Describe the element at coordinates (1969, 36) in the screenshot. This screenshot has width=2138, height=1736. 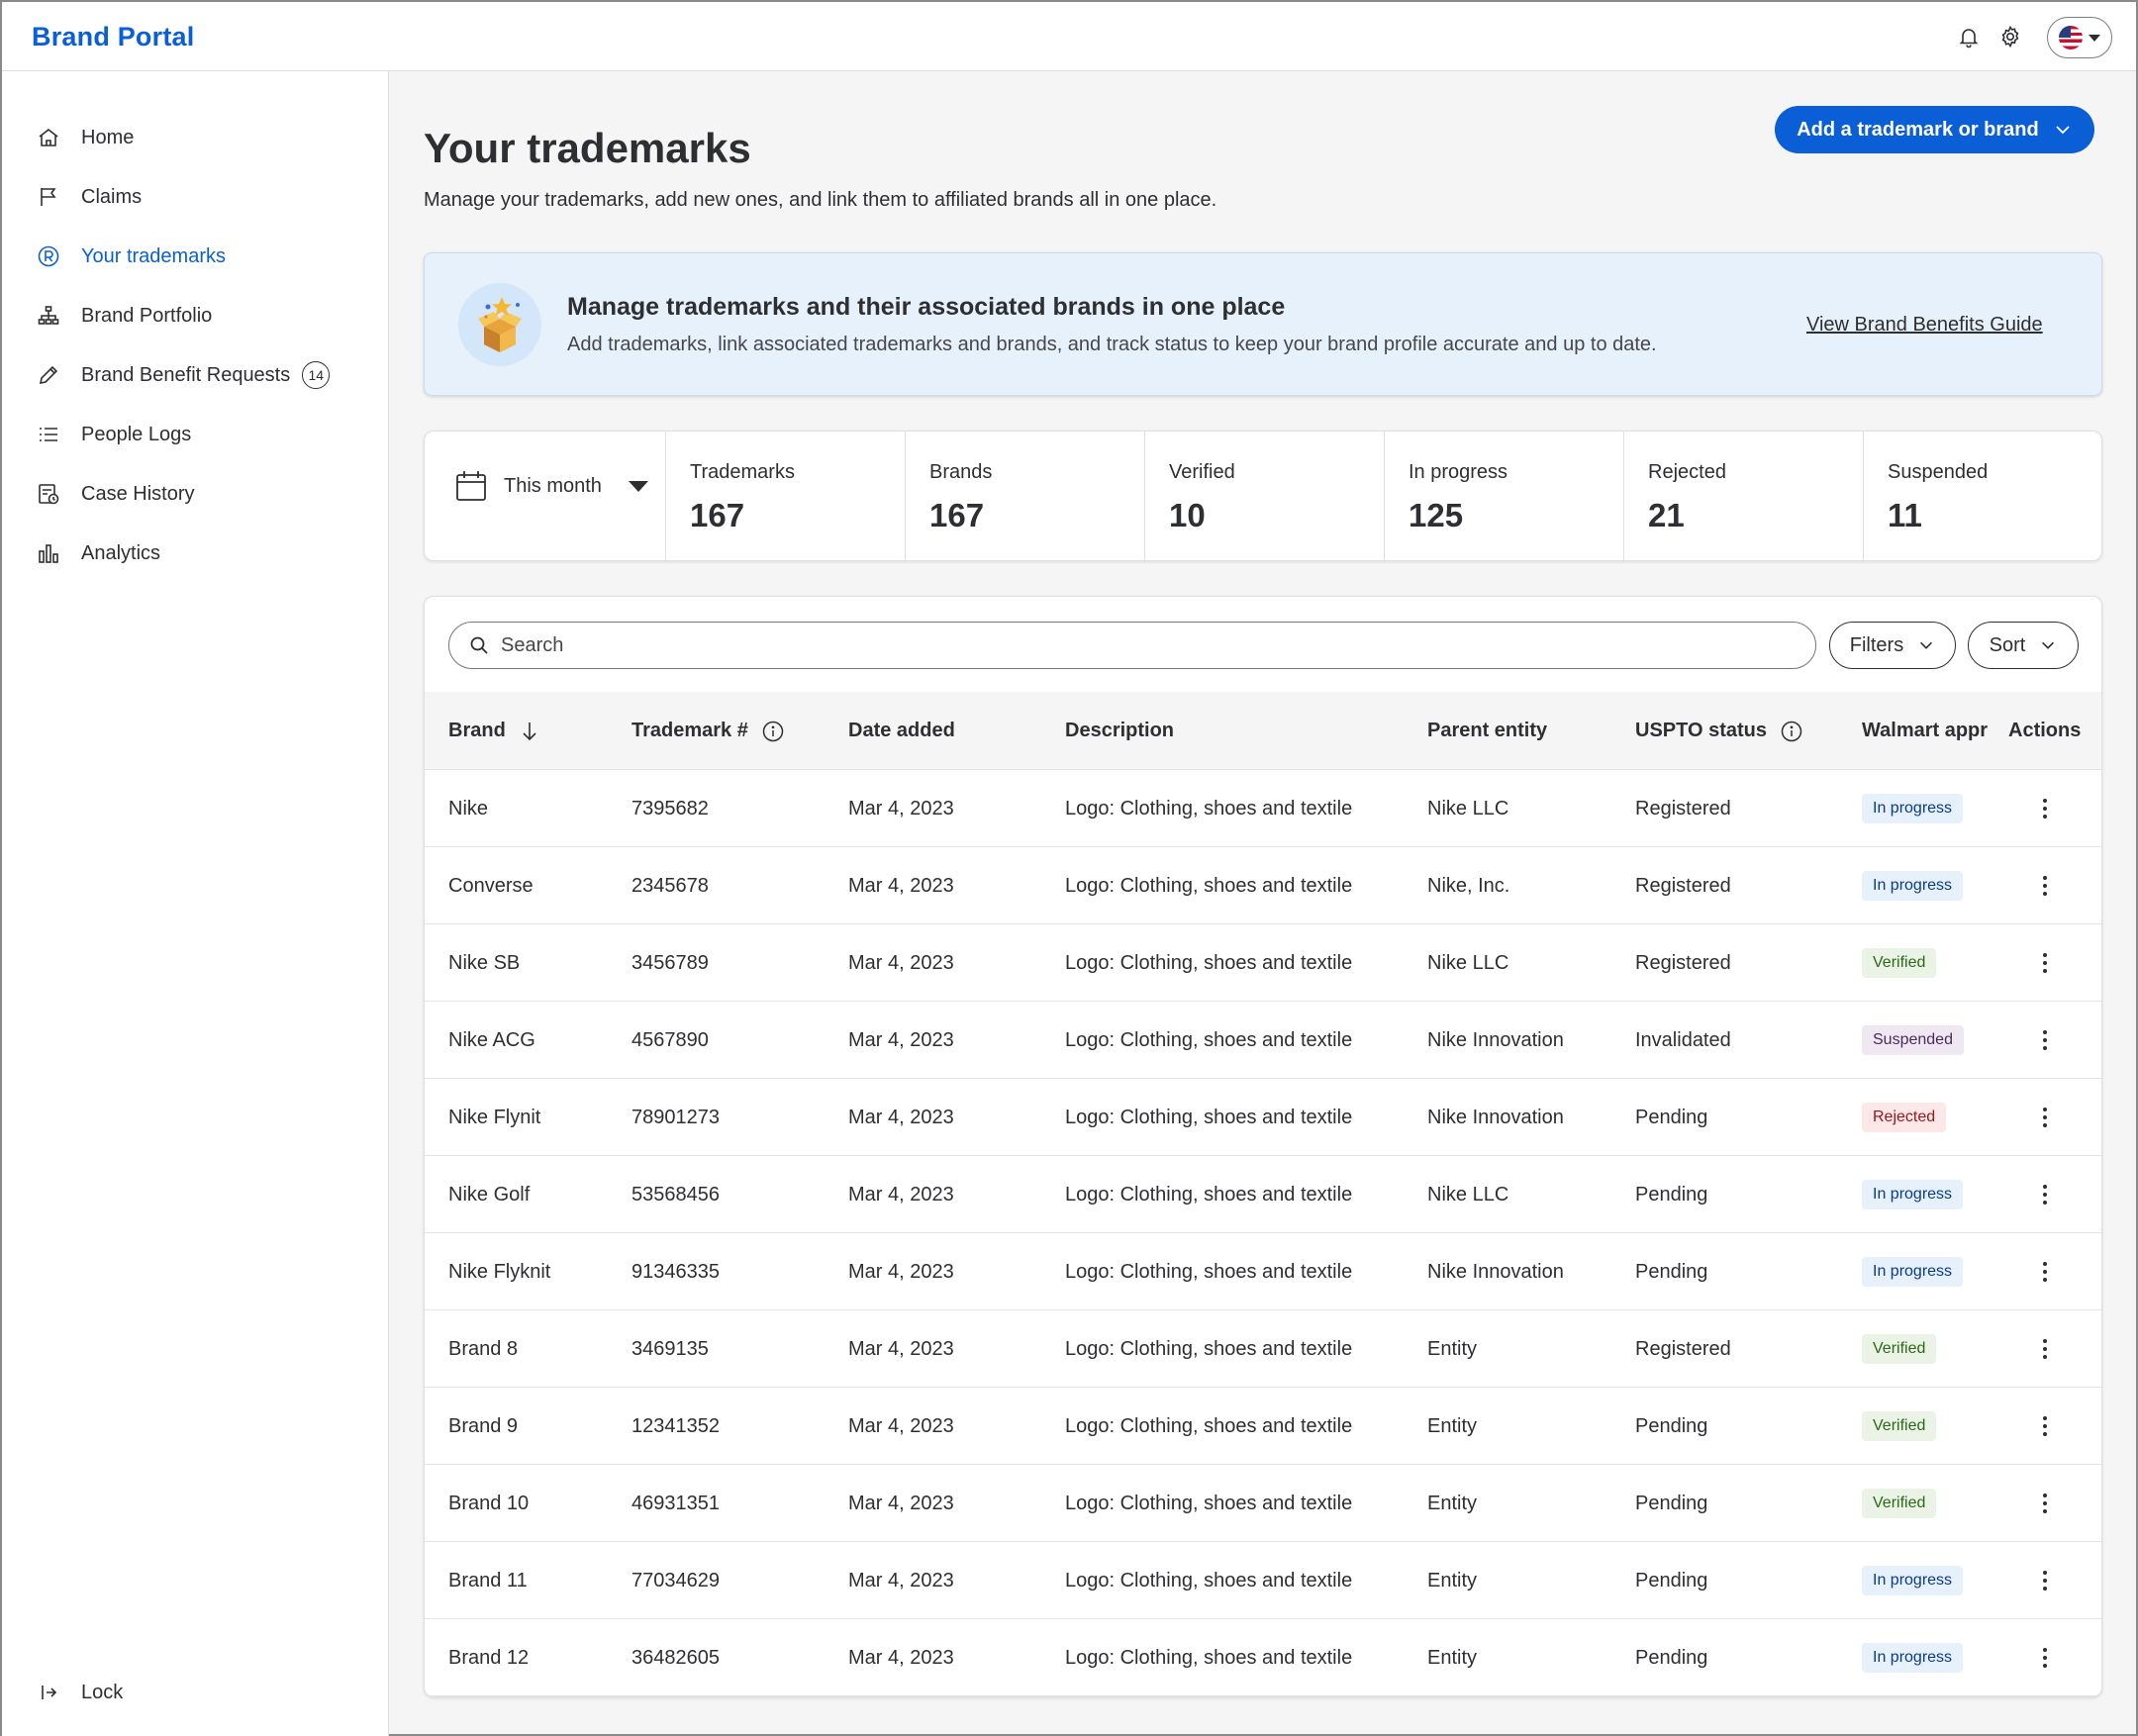
I see `bell-icon` at that location.